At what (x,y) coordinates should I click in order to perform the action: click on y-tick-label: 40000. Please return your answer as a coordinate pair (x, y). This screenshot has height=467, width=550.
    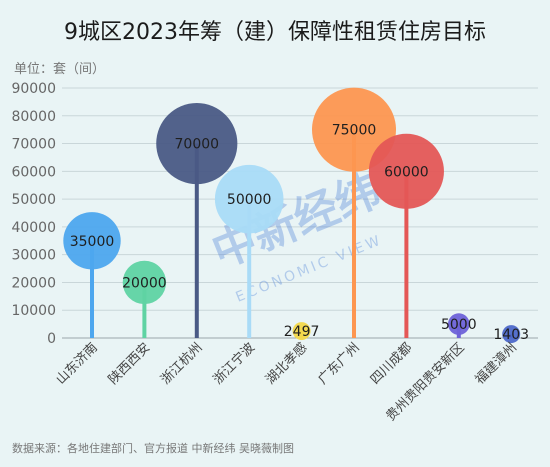
    Looking at the image, I should click on (33, 228).